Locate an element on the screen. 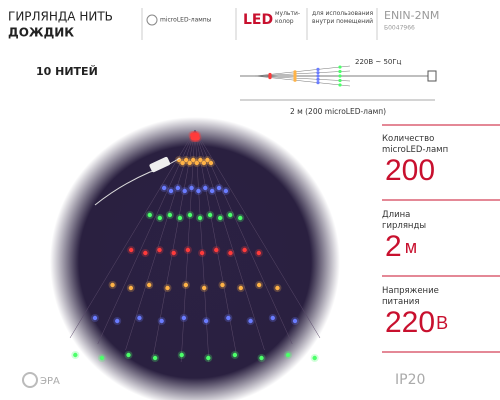  model: ENIN-2NM is located at coordinates (411, 15).